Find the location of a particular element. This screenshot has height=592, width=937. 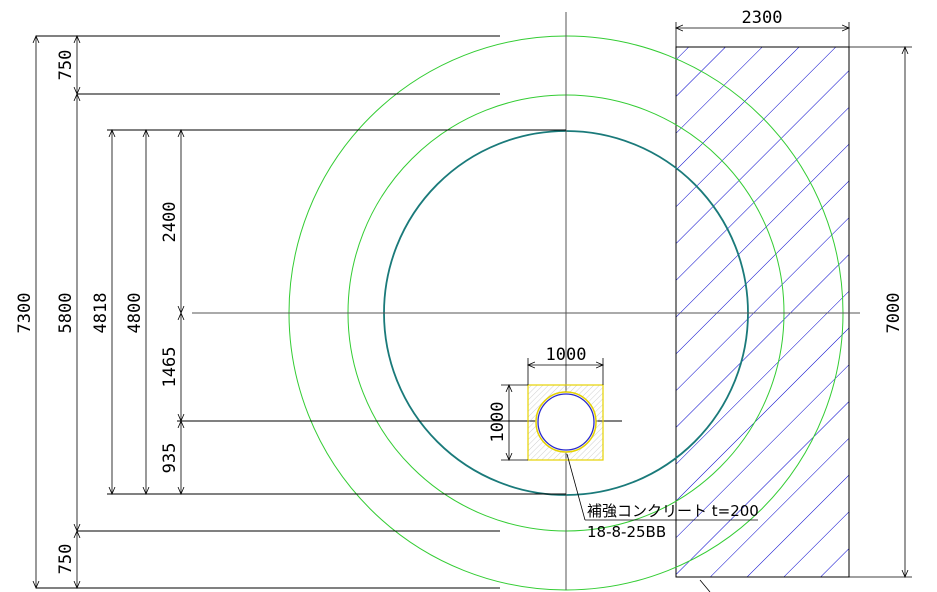

reinforcement-box is located at coordinates (565, 422).